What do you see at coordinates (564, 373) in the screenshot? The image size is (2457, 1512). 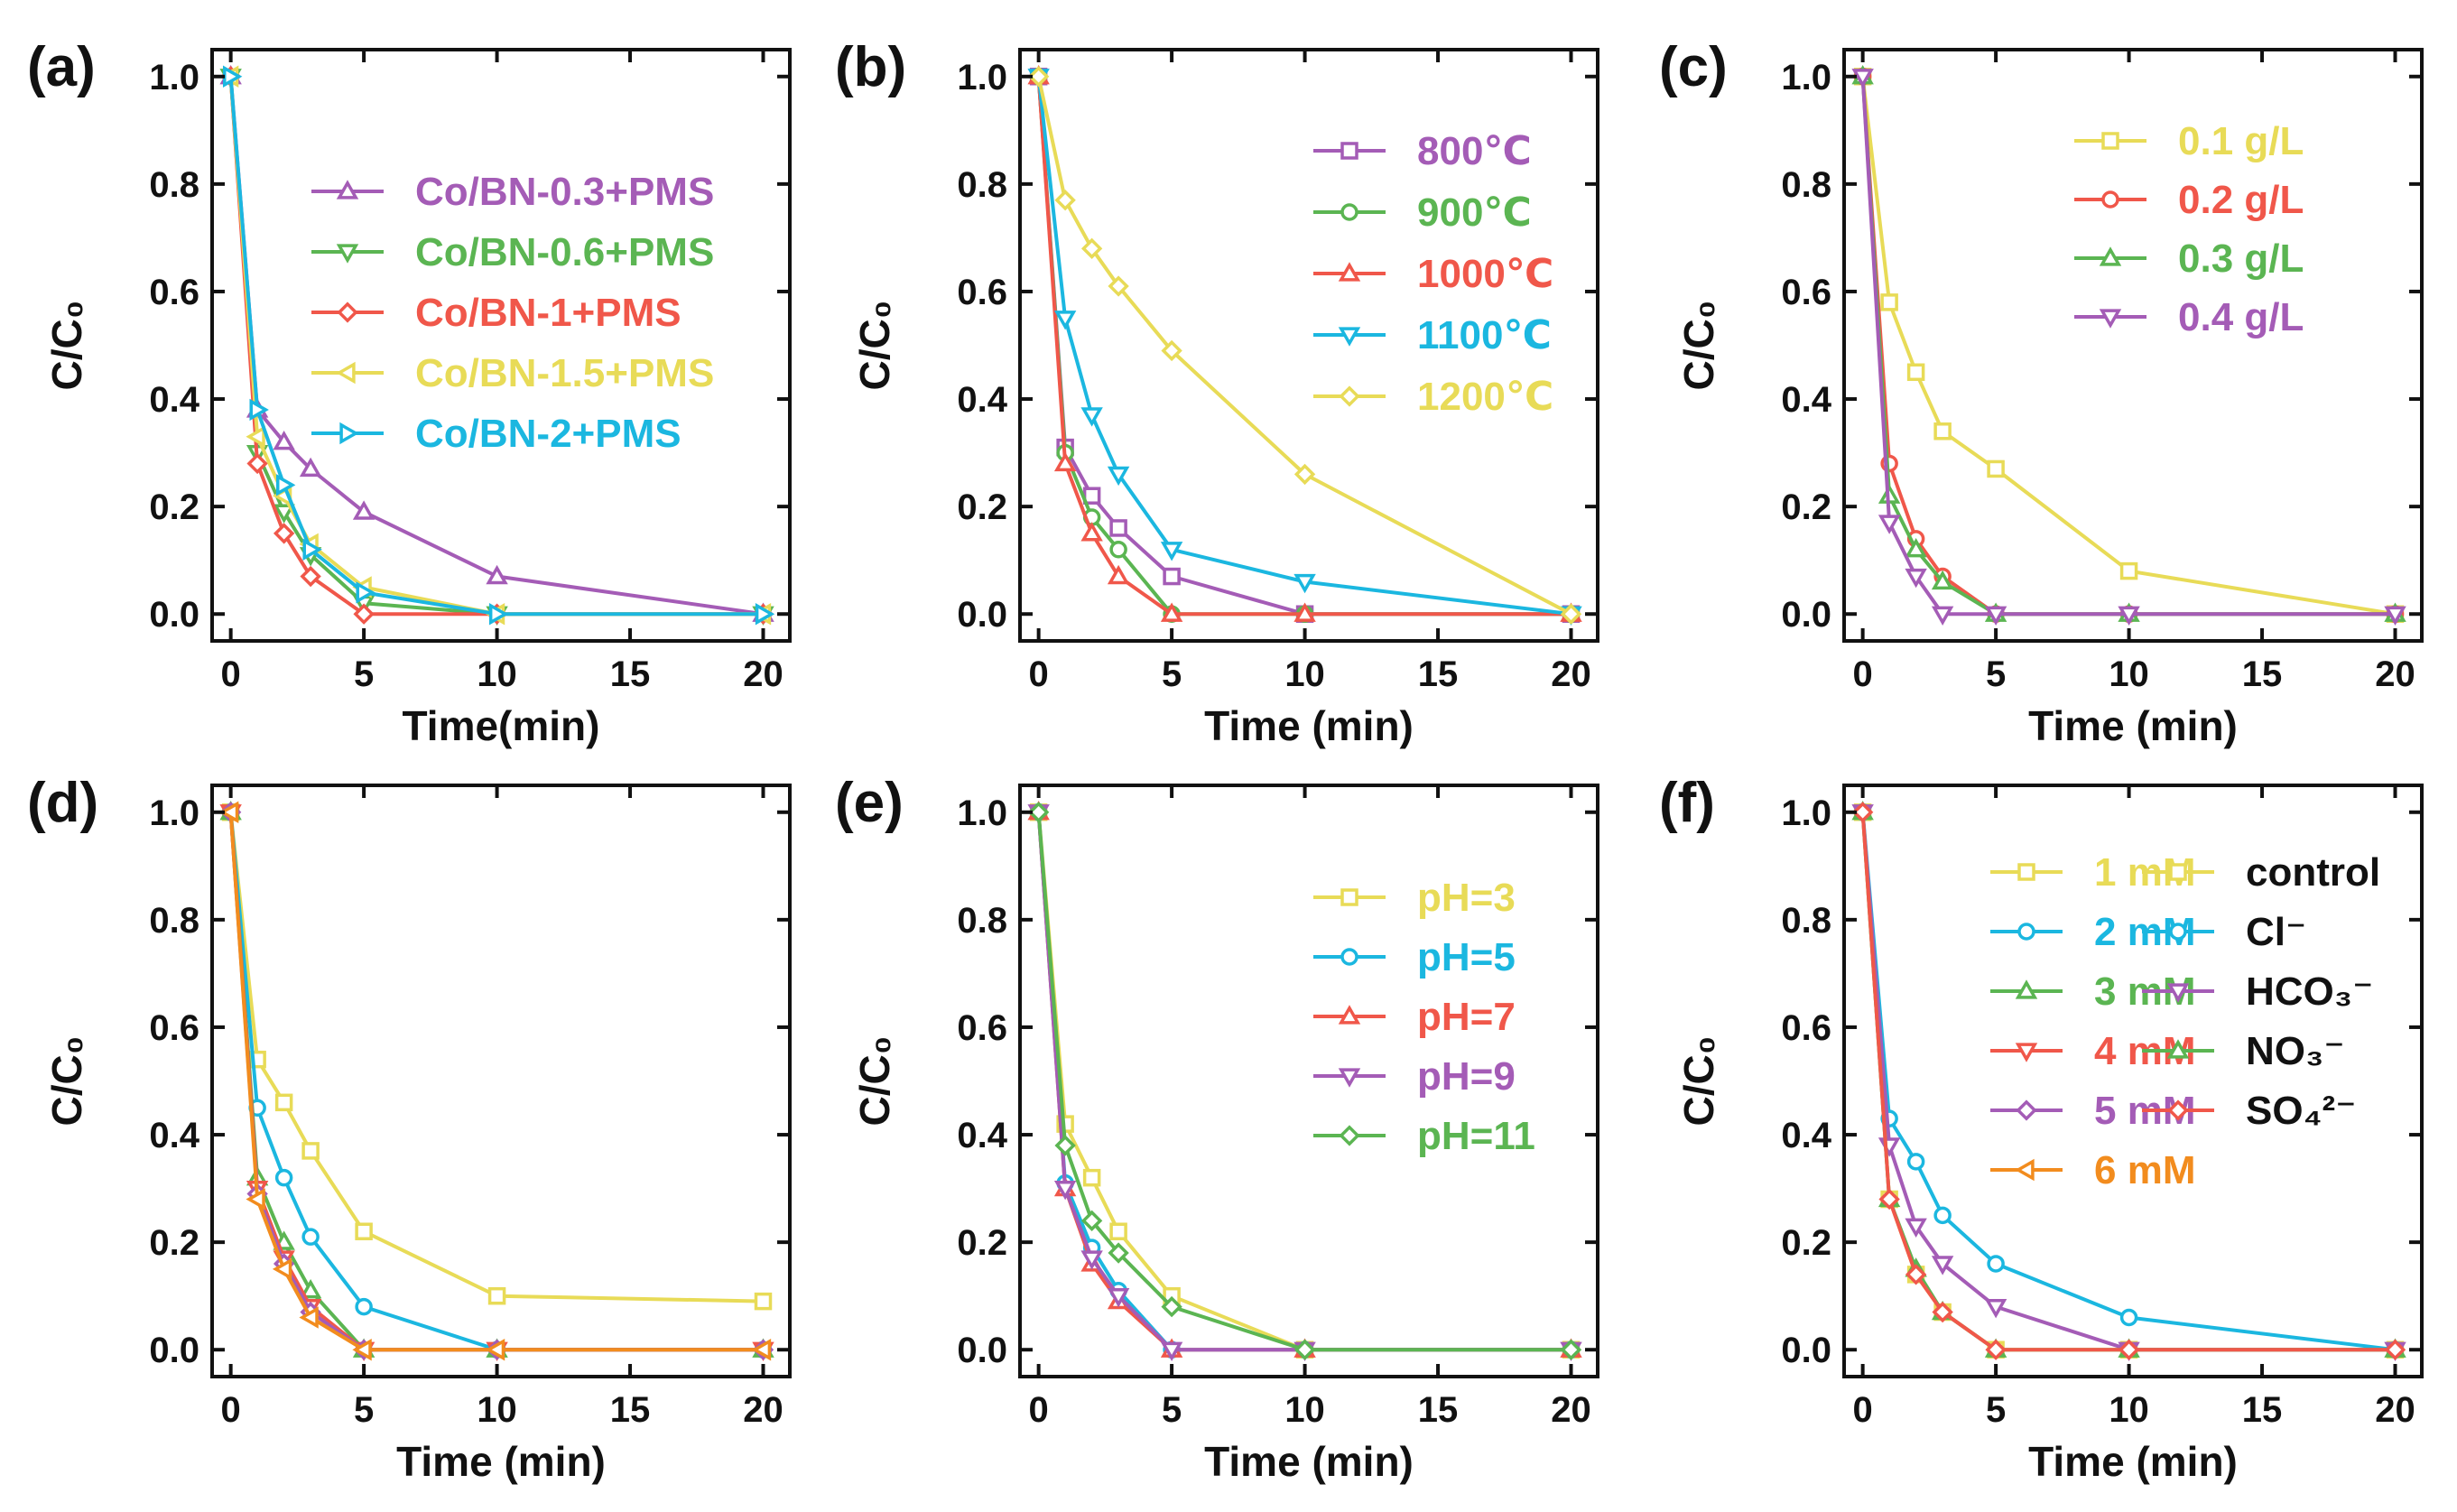 I see `legend-label: Co/BN-1.5+PMS` at bounding box center [564, 373].